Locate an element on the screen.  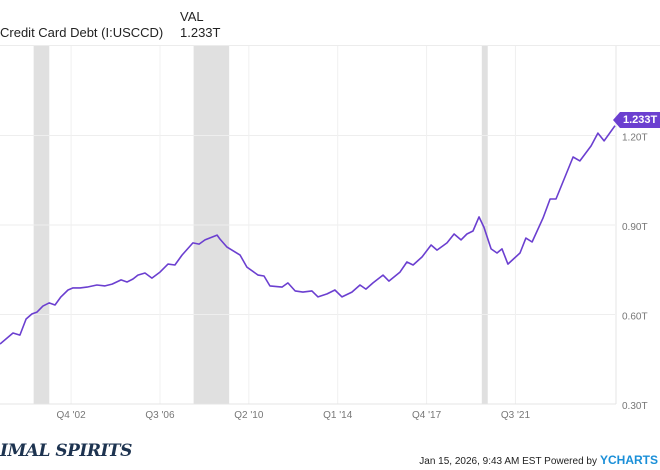
last-value-badge: 1.233T is located at coordinates (636, 120).